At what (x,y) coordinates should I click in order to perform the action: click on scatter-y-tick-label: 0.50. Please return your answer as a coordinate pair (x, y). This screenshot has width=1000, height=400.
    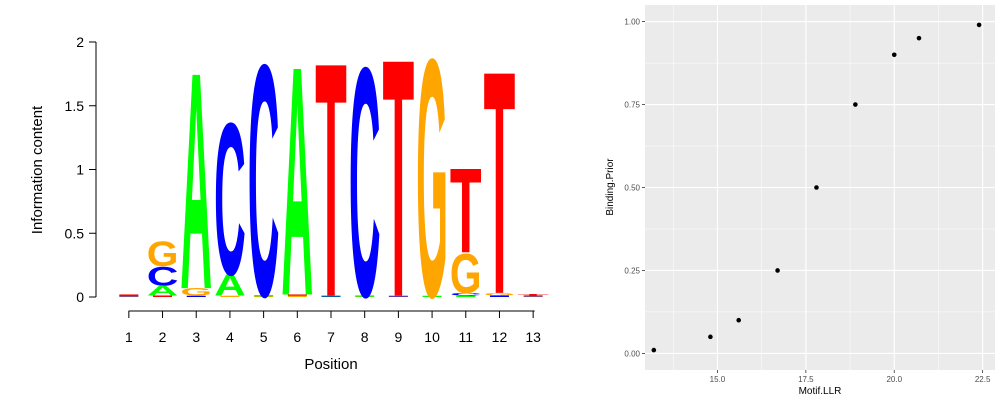
    Looking at the image, I should click on (632, 188).